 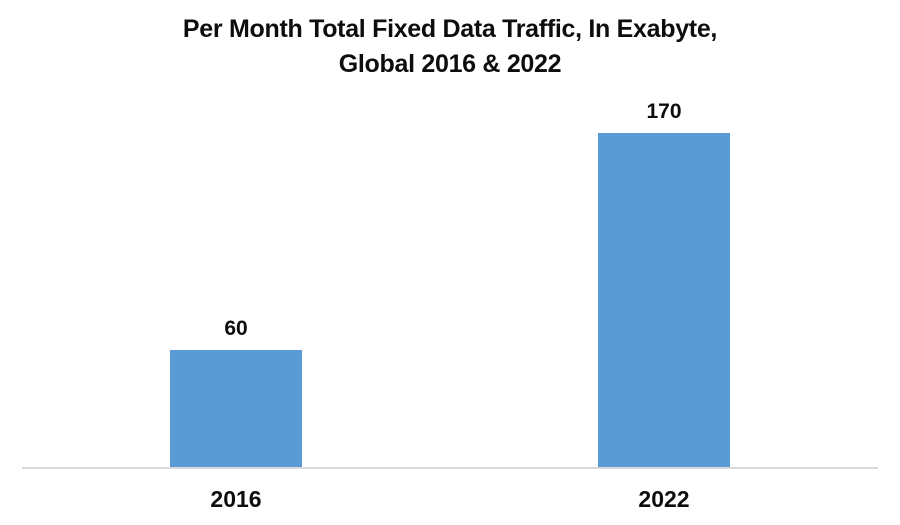 I want to click on data-label-2016: 60, so click(x=236, y=328).